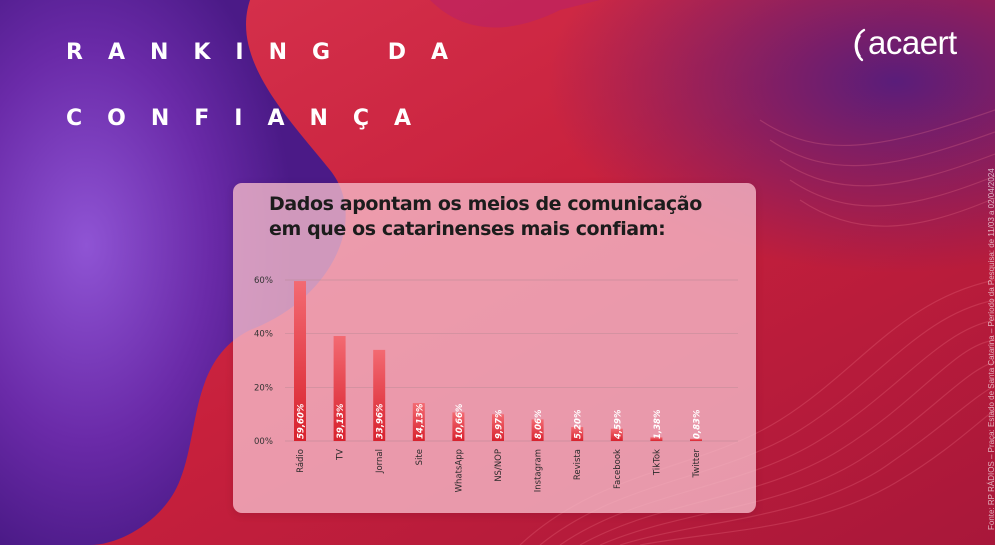 Image resolution: width=995 pixels, height=545 pixels. What do you see at coordinates (860, 45) in the screenshot?
I see `acaert-logo-mark` at bounding box center [860, 45].